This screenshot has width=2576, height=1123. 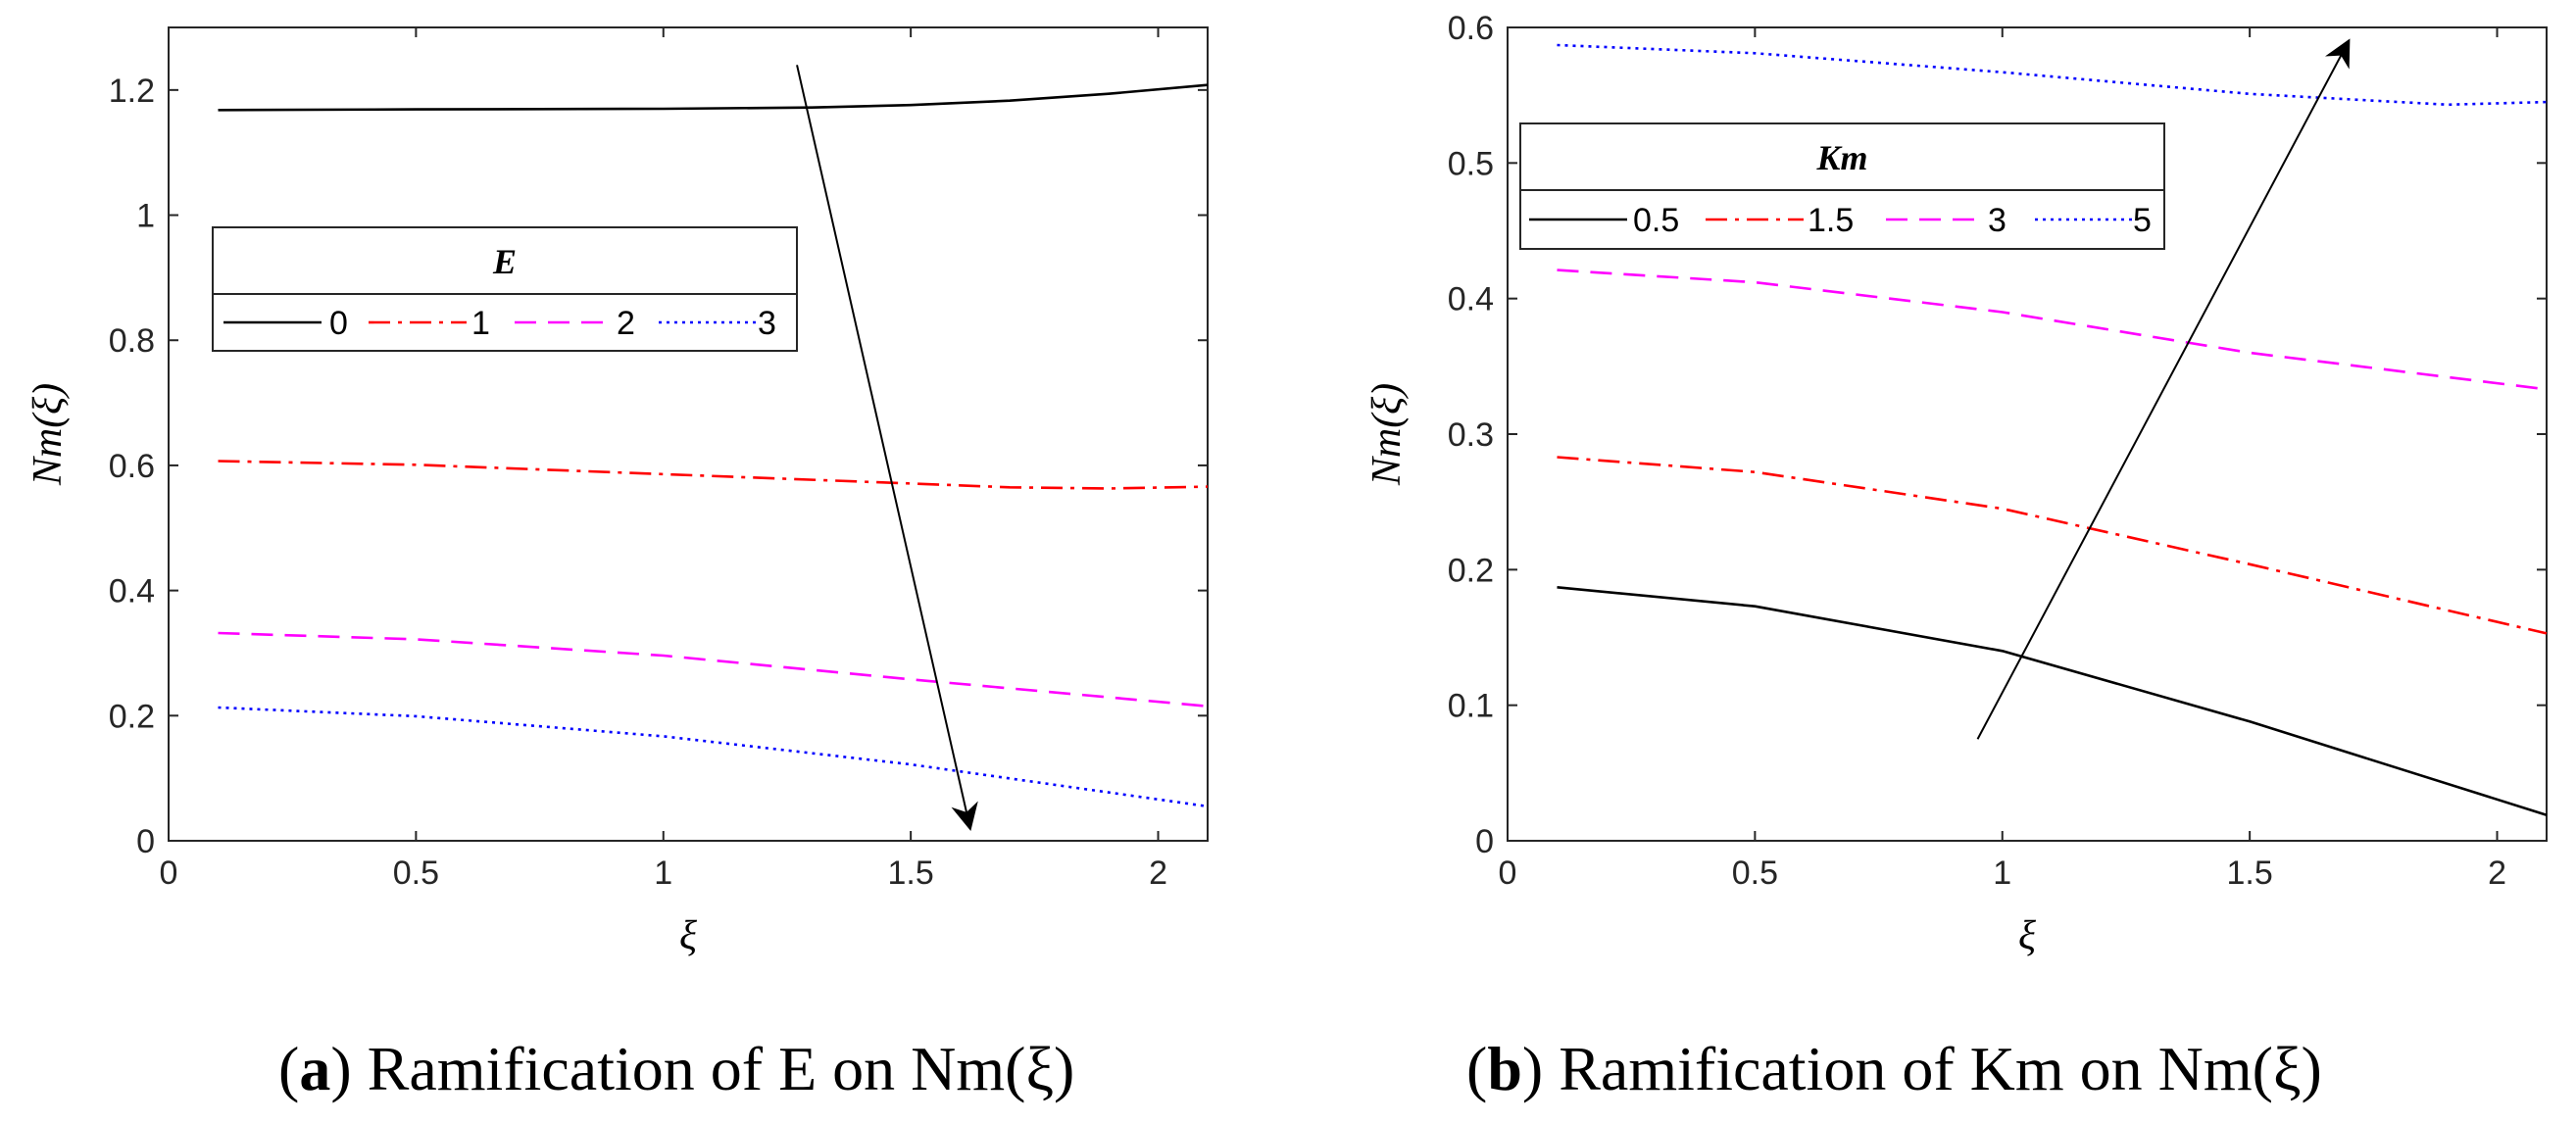 I want to click on legend-label-b-3: 3, so click(x=1997, y=220).